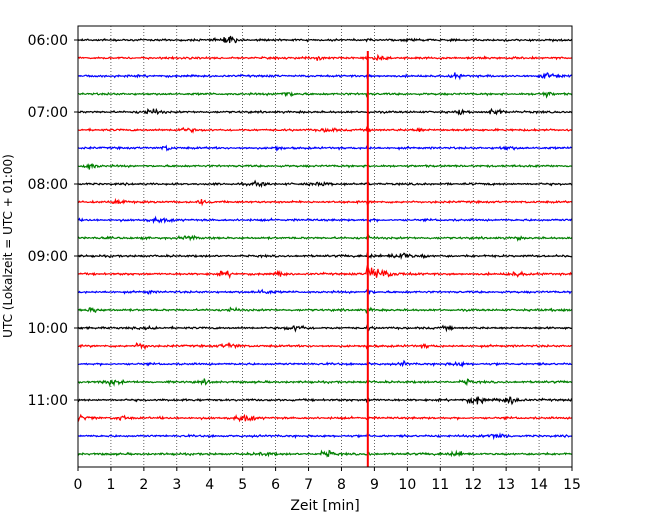 This screenshot has width=650, height=520. I want to click on x-tick-label: 4, so click(209, 485).